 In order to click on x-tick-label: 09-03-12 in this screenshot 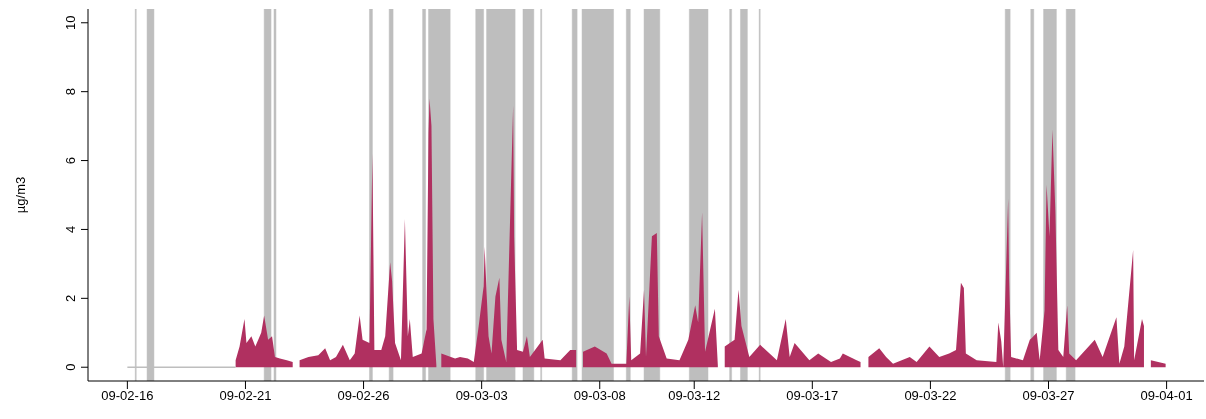, I will do `click(694, 396)`.